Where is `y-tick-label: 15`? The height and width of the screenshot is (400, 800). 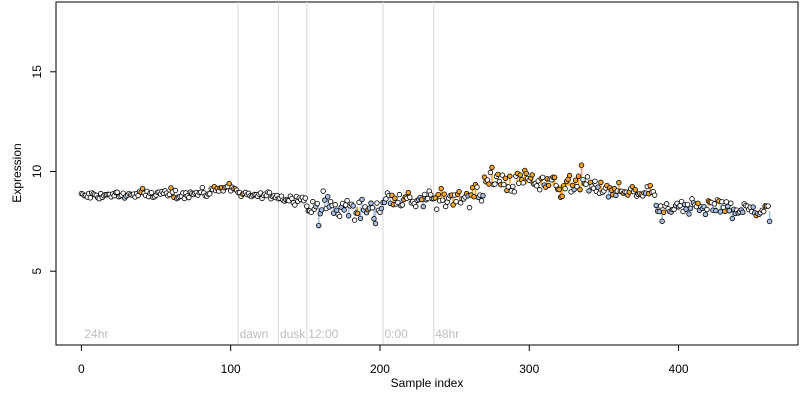
y-tick-label: 15 is located at coordinates (37, 72).